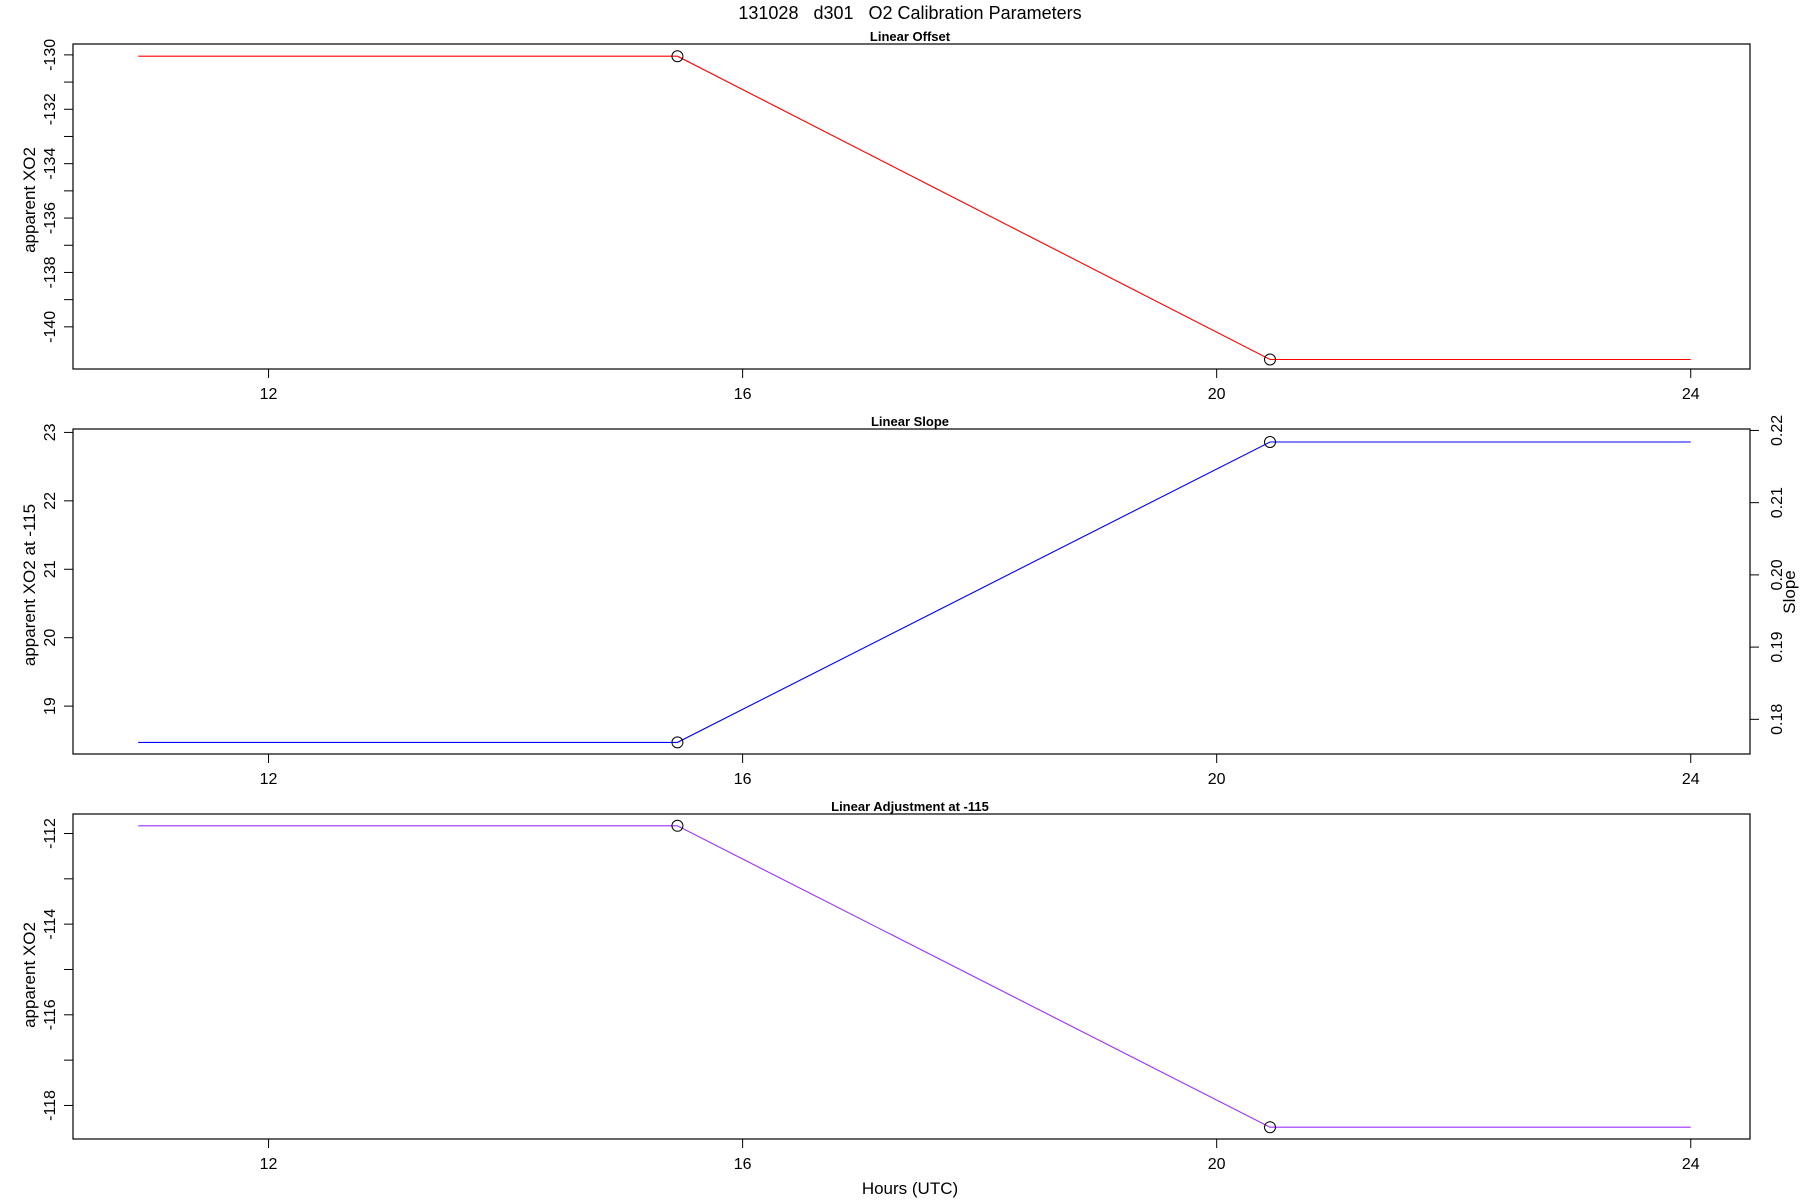  What do you see at coordinates (910, 421) in the screenshot?
I see `panel-title-linear-slope: Linear Slope` at bounding box center [910, 421].